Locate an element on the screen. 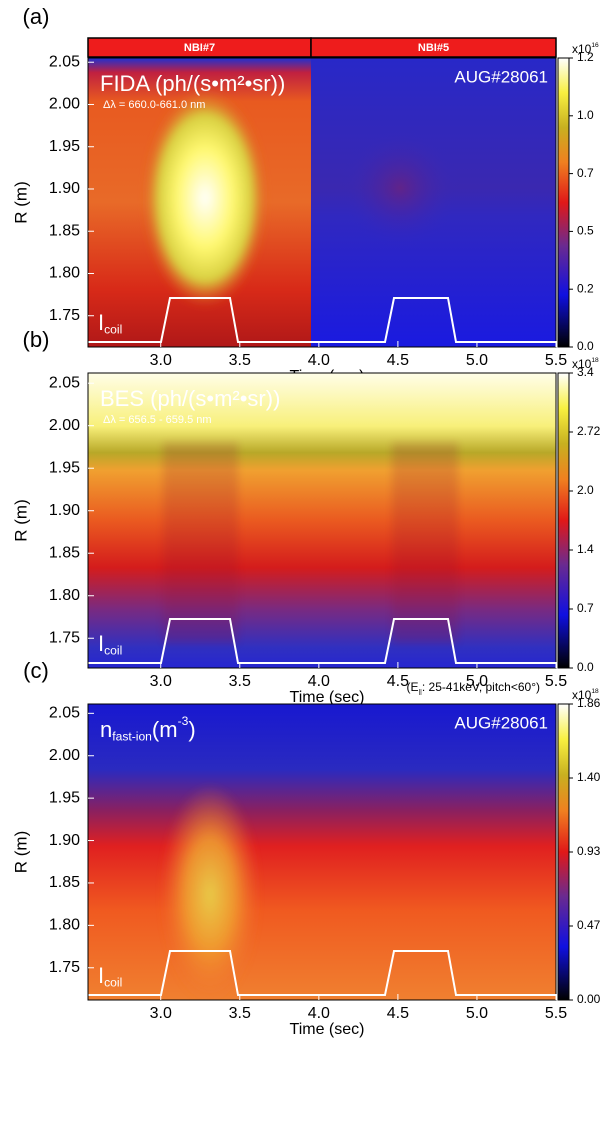 The image size is (614, 1127). colorbar-tick-label: 1.4 is located at coordinates (585, 549).